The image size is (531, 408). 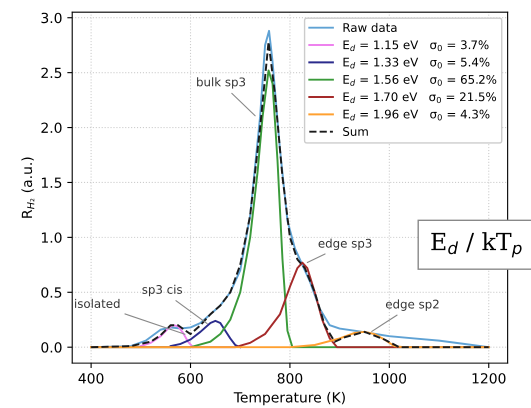 What do you see at coordinates (51, 347) in the screenshot?
I see `y-tick-label: 0.0` at bounding box center [51, 347].